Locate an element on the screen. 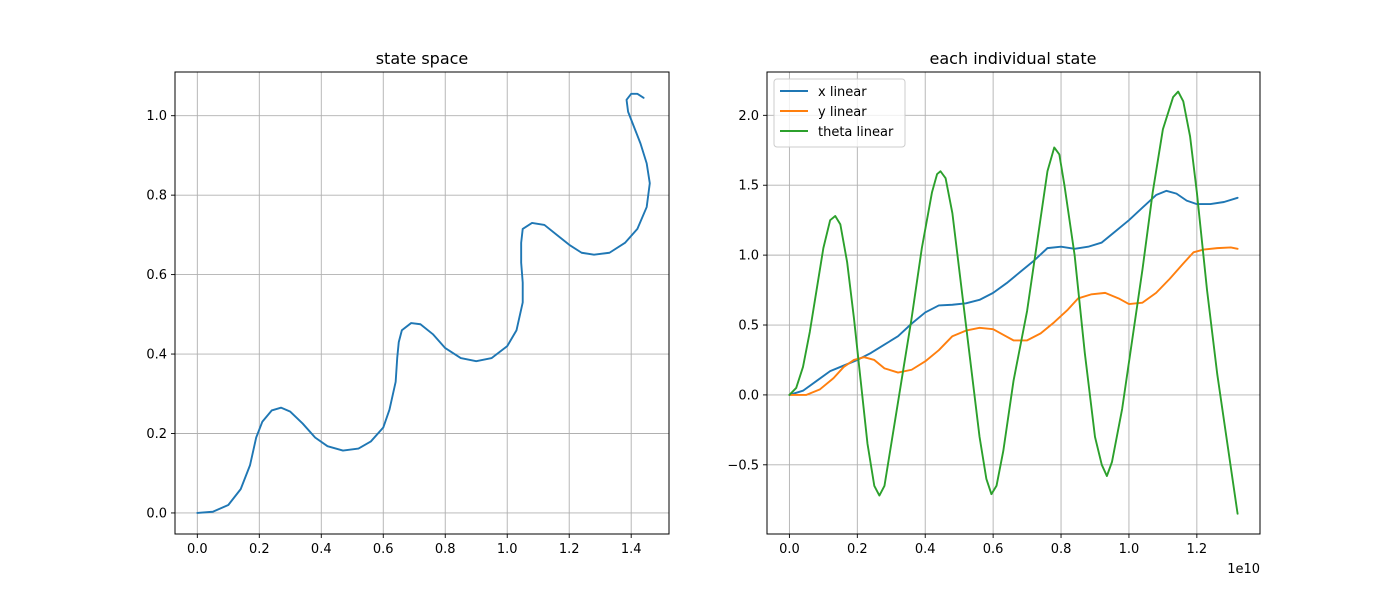 The width and height of the screenshot is (1400, 600). y-linear-line is located at coordinates (1013, 321).